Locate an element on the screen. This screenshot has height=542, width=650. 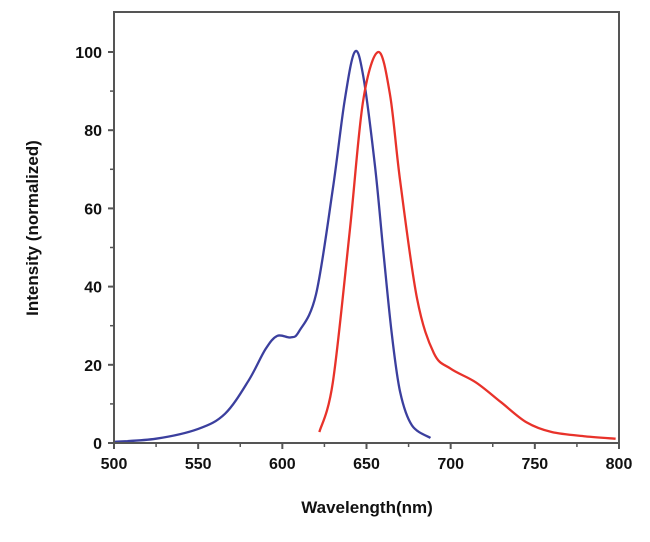
x-tick-label: 750 is located at coordinates (534, 464).